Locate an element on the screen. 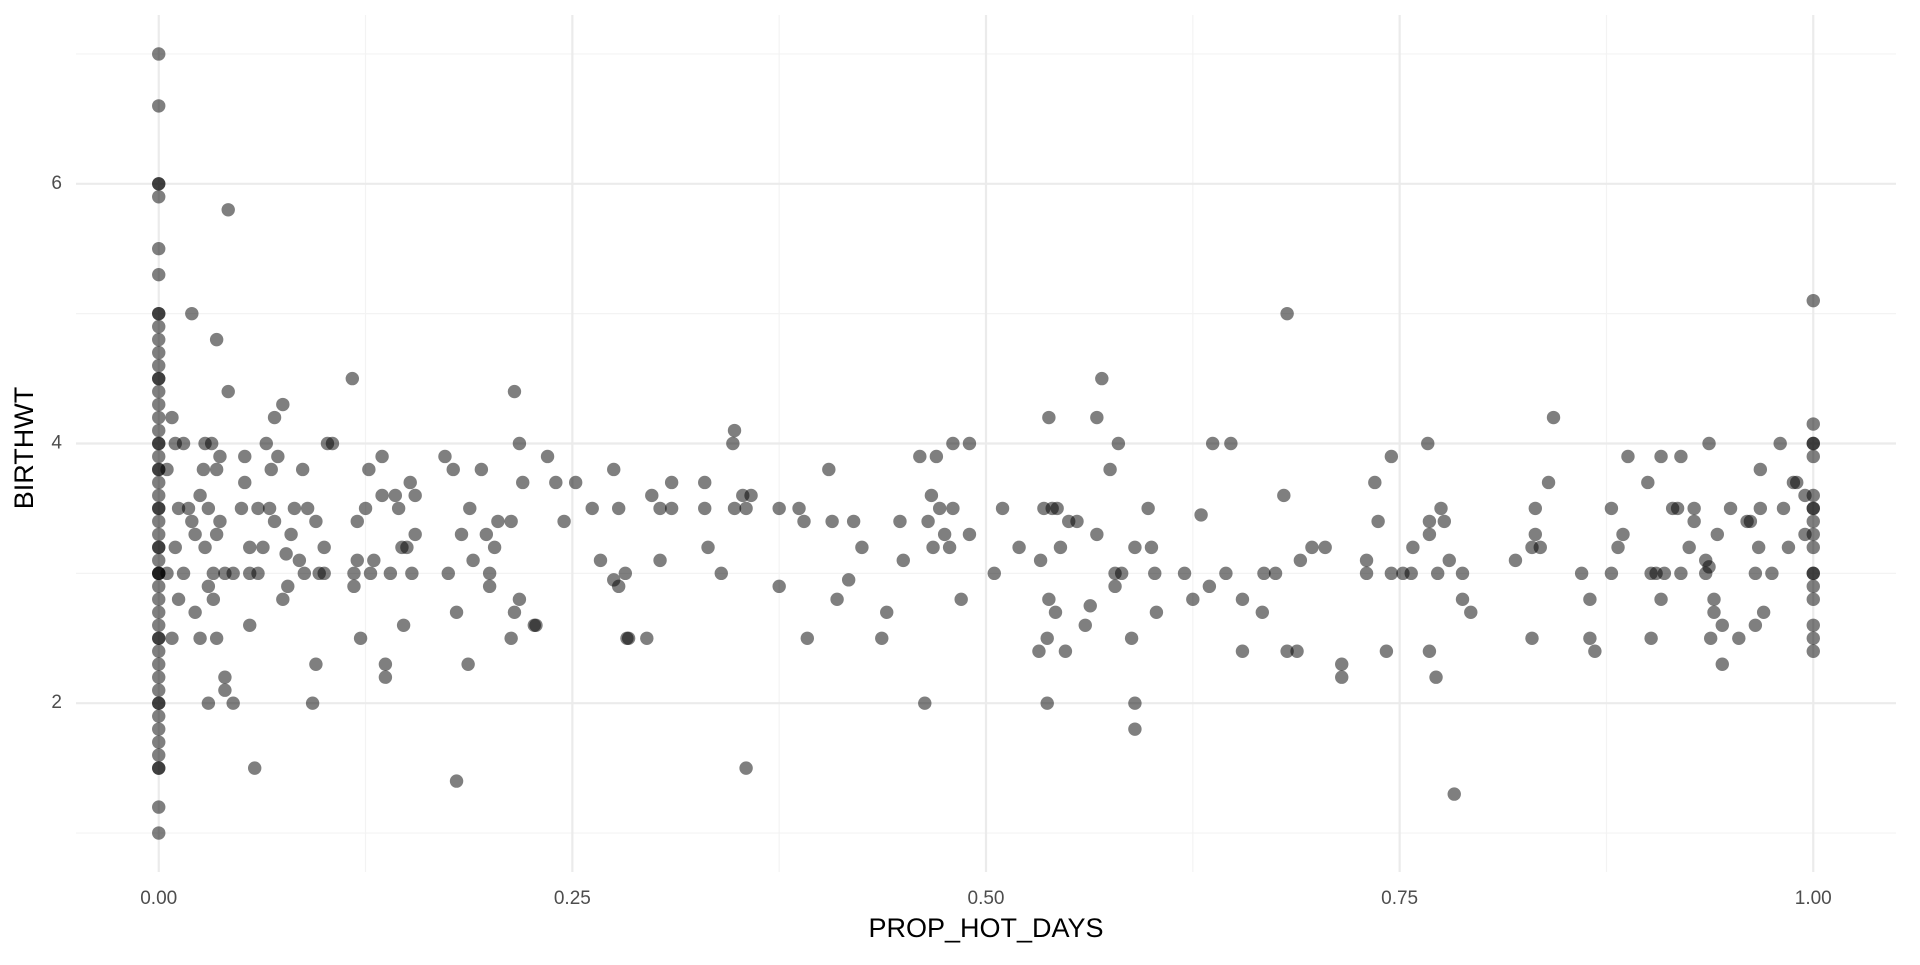 This screenshot has width=1920, height=965. y-tick-label: 2 is located at coordinates (56, 702).